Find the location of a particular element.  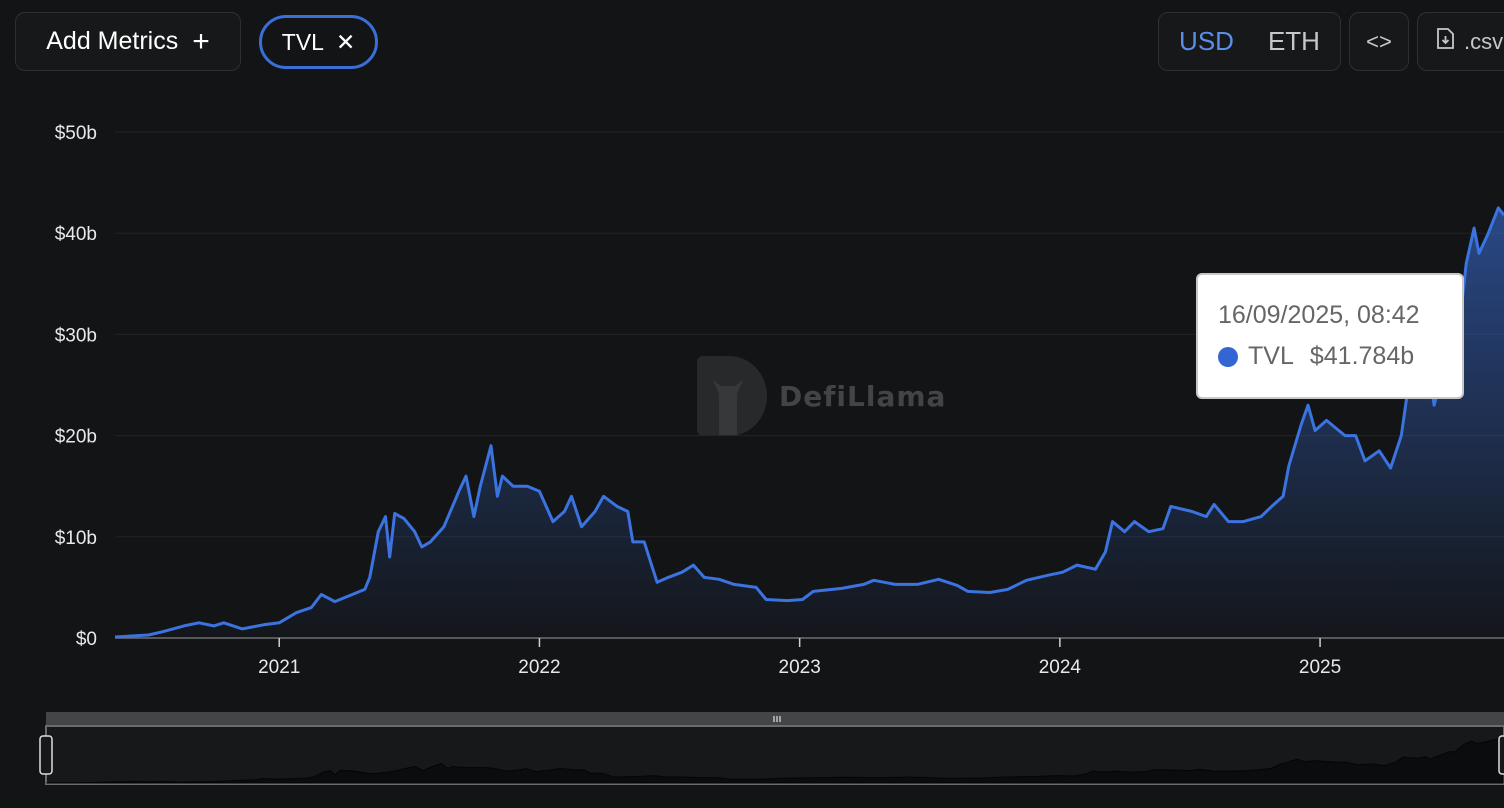

x-tick-label: 2023 is located at coordinates (800, 667).